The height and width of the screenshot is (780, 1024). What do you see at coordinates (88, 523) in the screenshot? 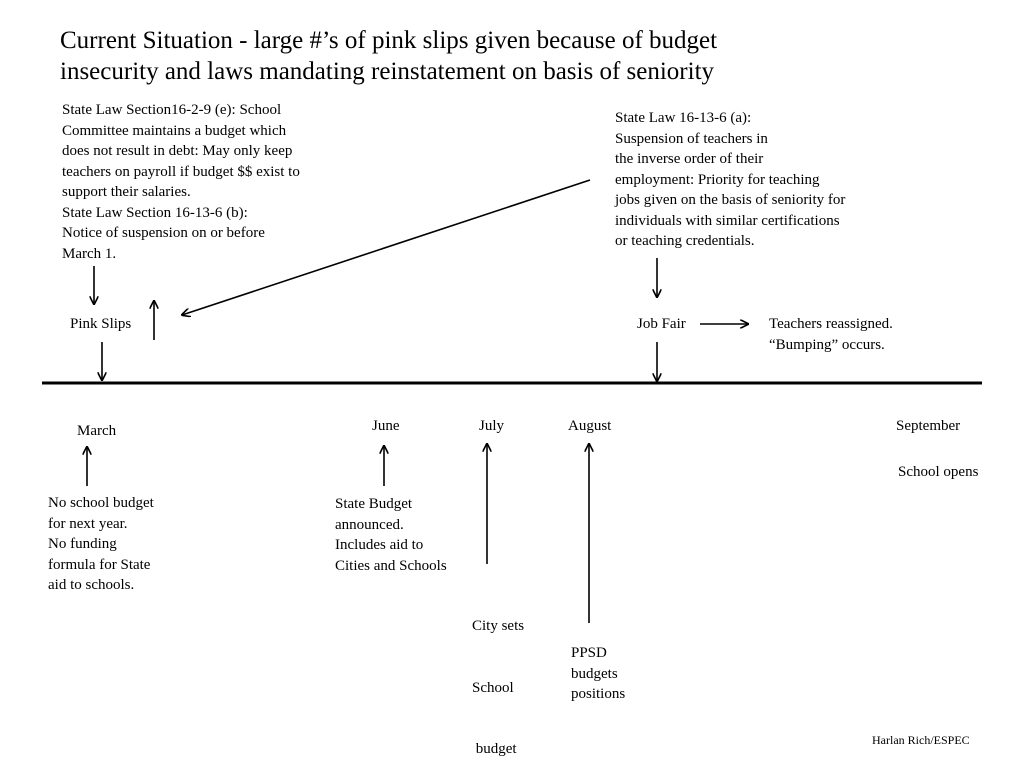
I see `text-line: for next year.` at bounding box center [88, 523].